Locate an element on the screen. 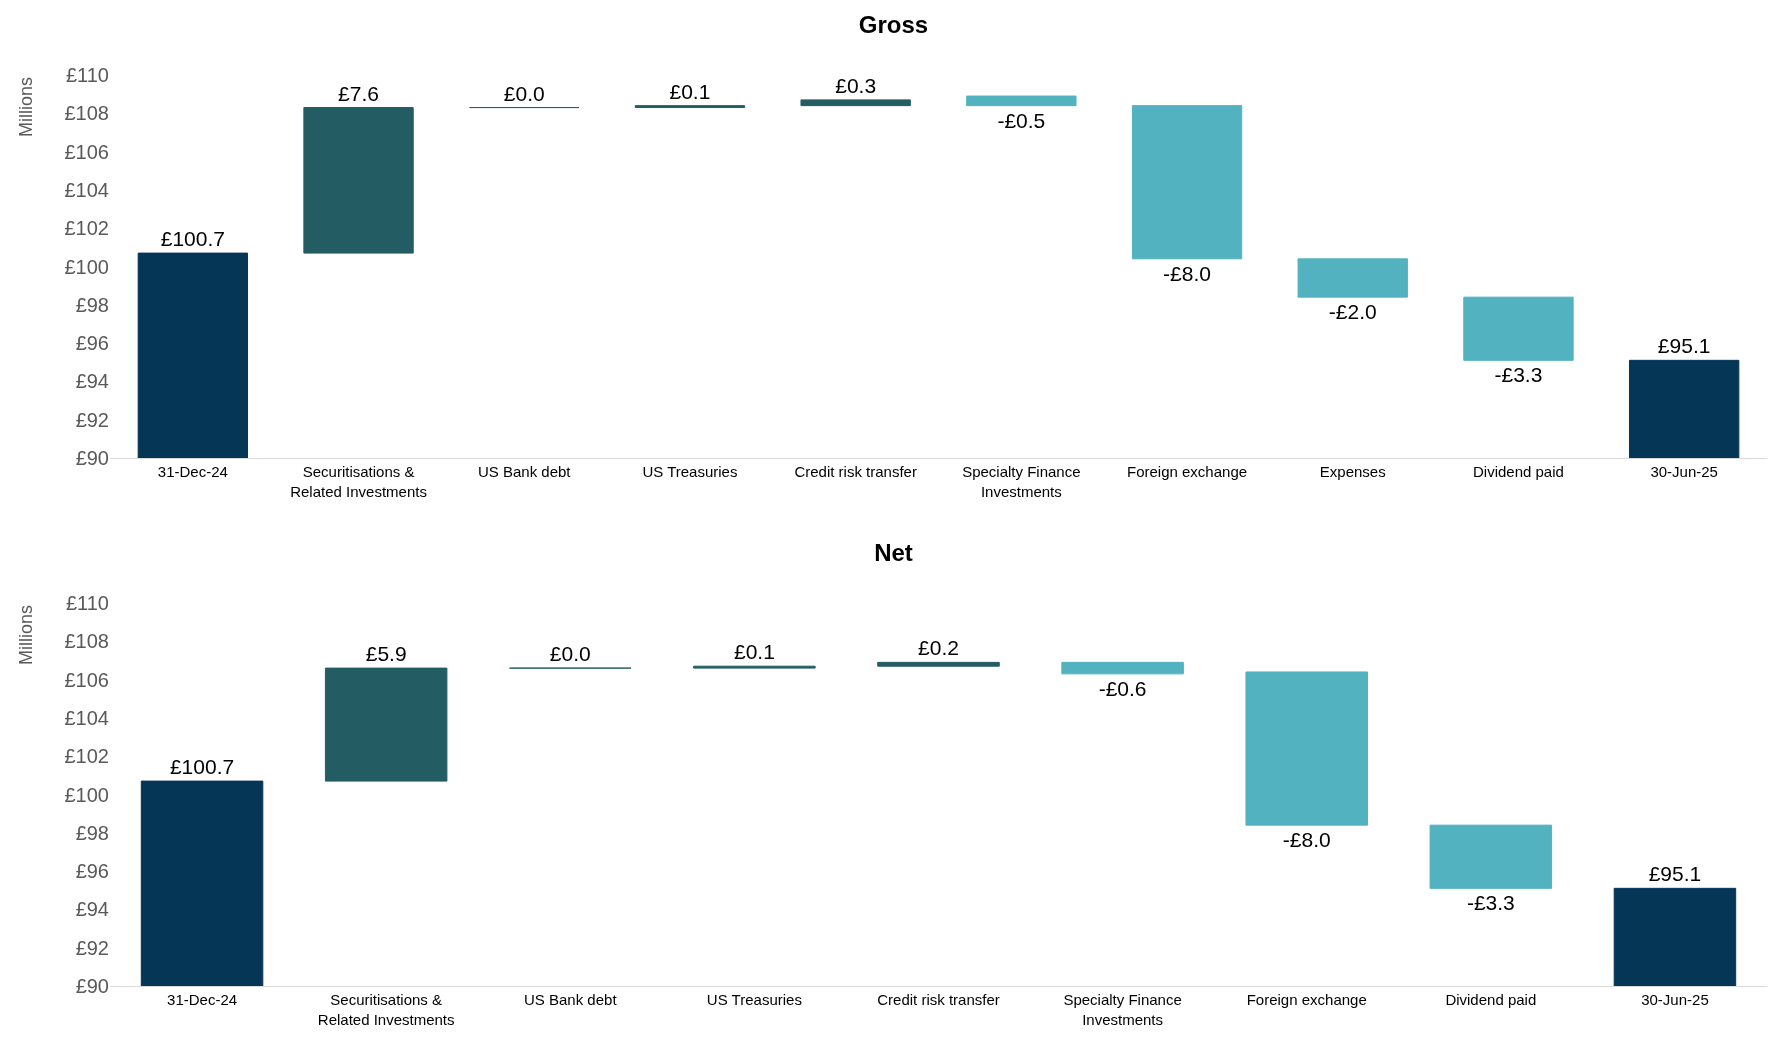 This screenshot has height=1056, width=1787. data-label: £0.3 is located at coordinates (856, 85).